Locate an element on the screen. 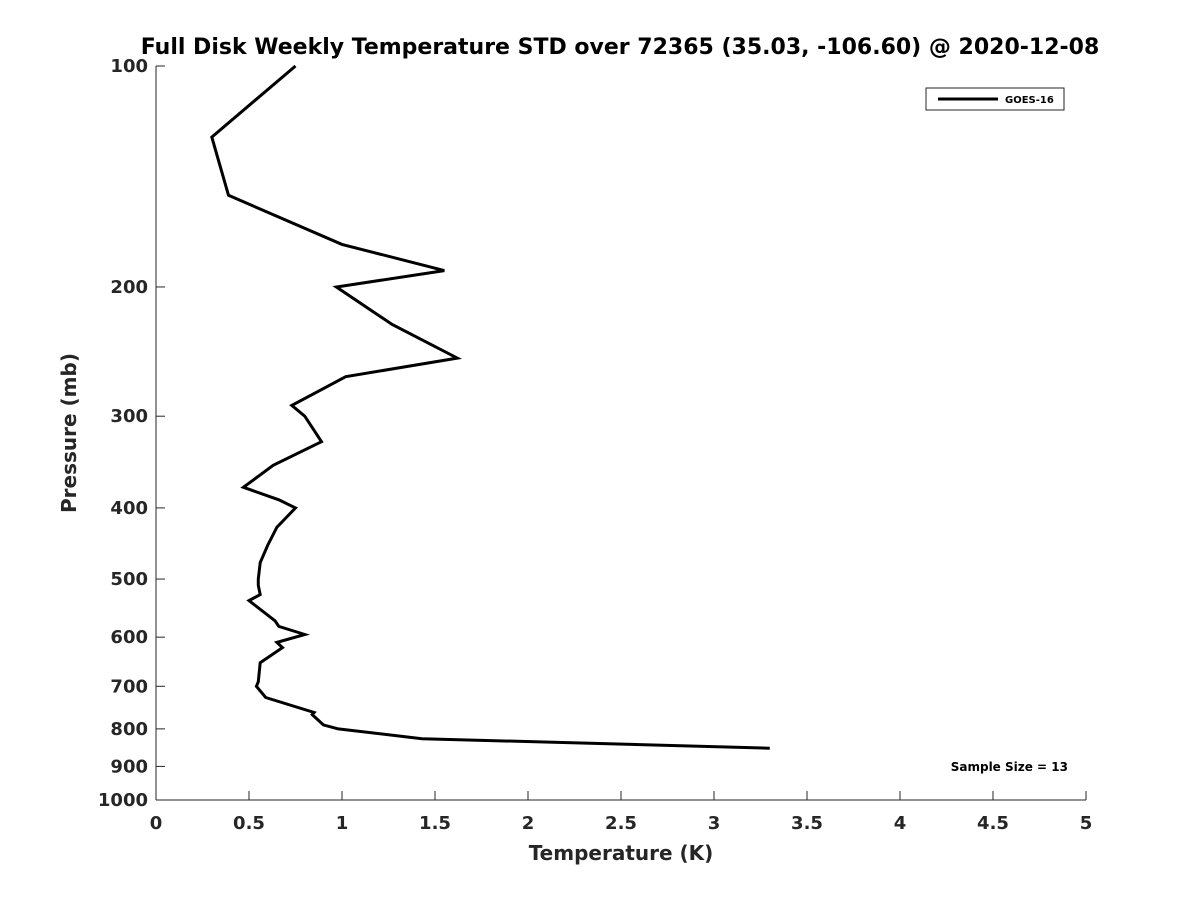 This screenshot has height=900, width=1200. x-tick-label: 4.5 is located at coordinates (993, 823).